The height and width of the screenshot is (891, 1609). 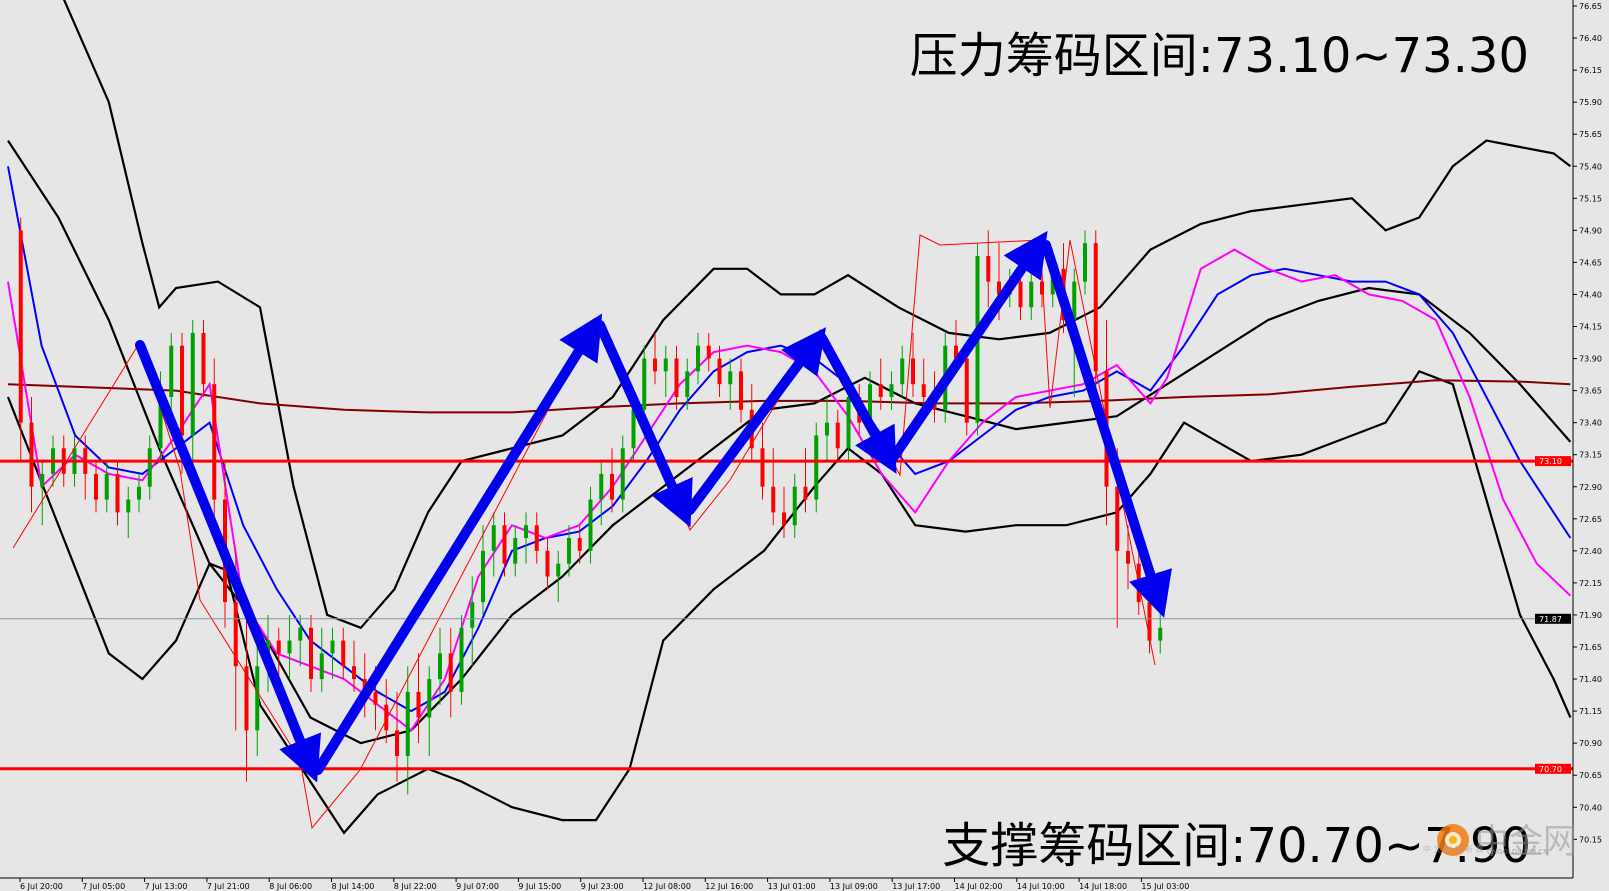 What do you see at coordinates (1590, 519) in the screenshot?
I see `price-tick-label: 72.65` at bounding box center [1590, 519].